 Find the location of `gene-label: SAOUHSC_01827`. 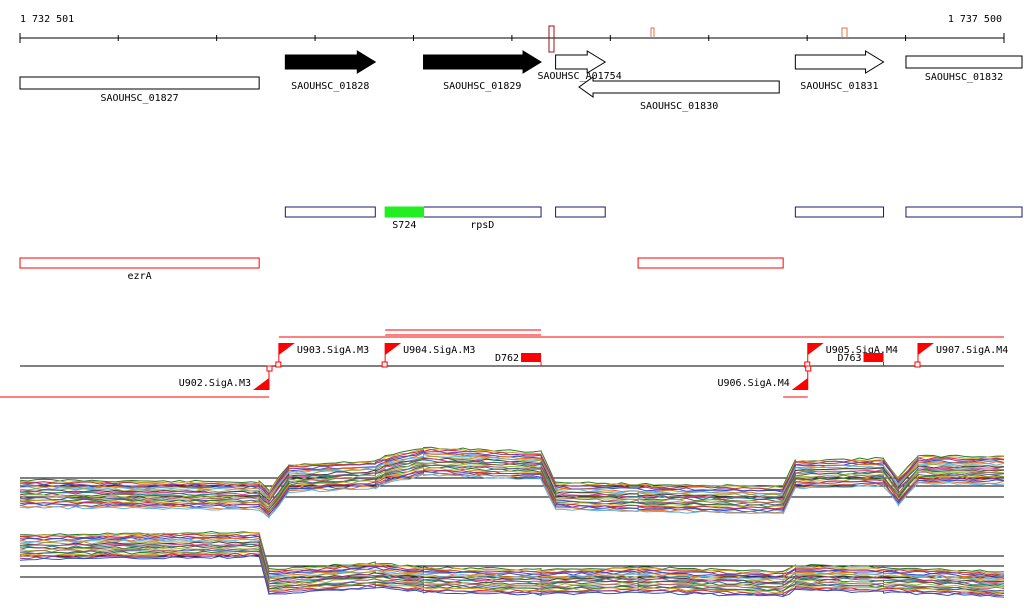

gene-label: SAOUHSC_01827 is located at coordinates (139, 98).